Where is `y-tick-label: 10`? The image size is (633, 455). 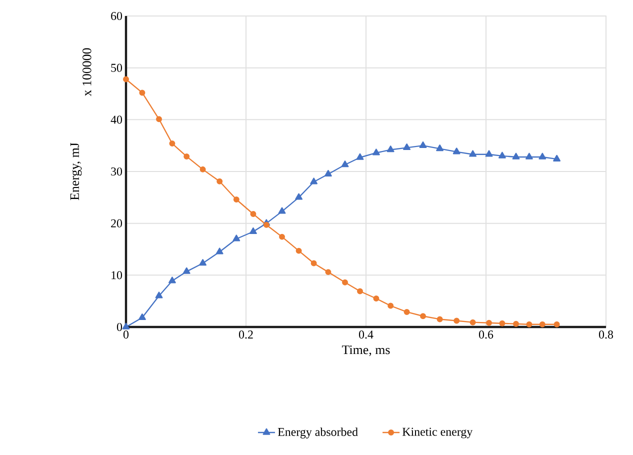
y-tick-label: 10 is located at coordinates (117, 275).